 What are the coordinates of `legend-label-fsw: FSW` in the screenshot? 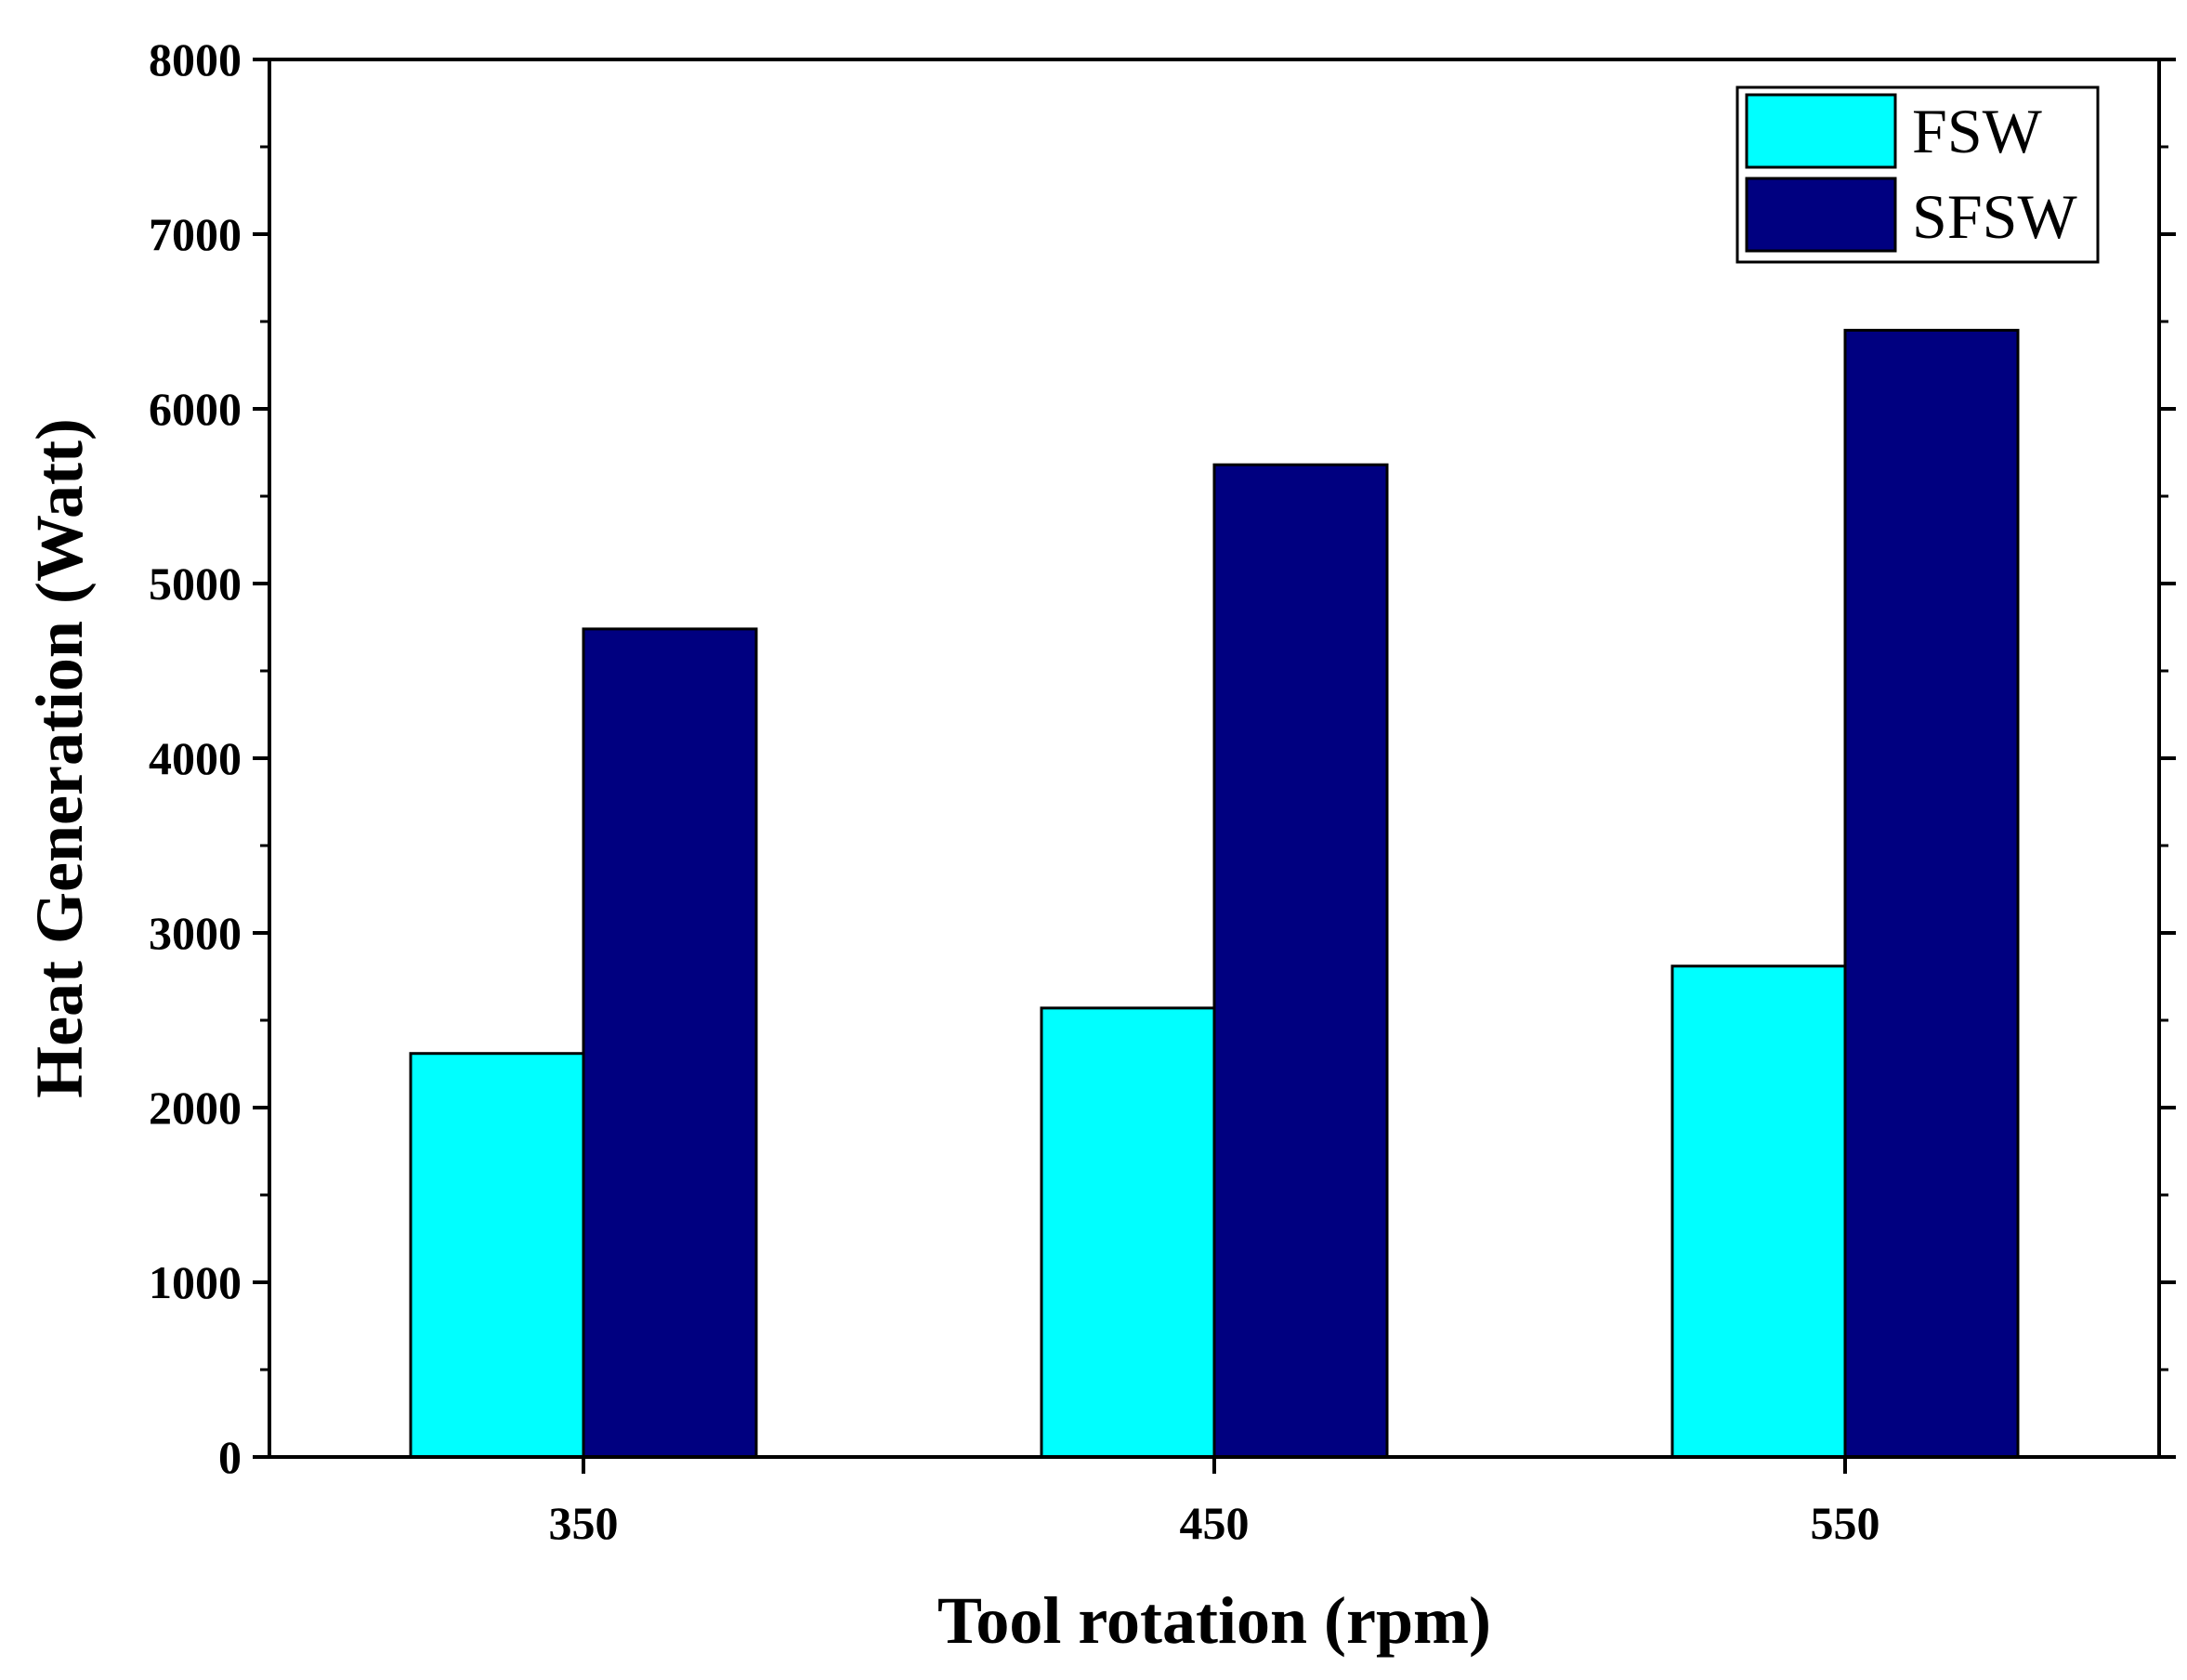 It's located at (1977, 131).